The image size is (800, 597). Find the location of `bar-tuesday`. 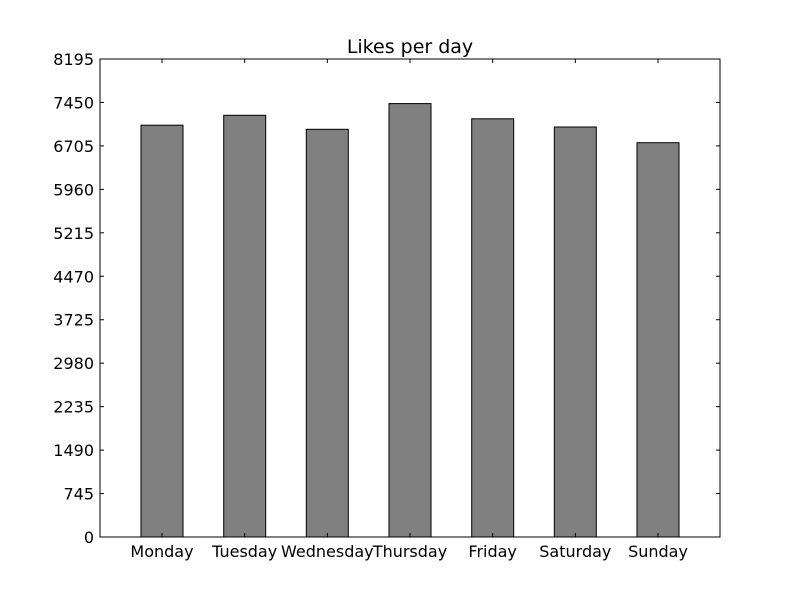

bar-tuesday is located at coordinates (245, 326).